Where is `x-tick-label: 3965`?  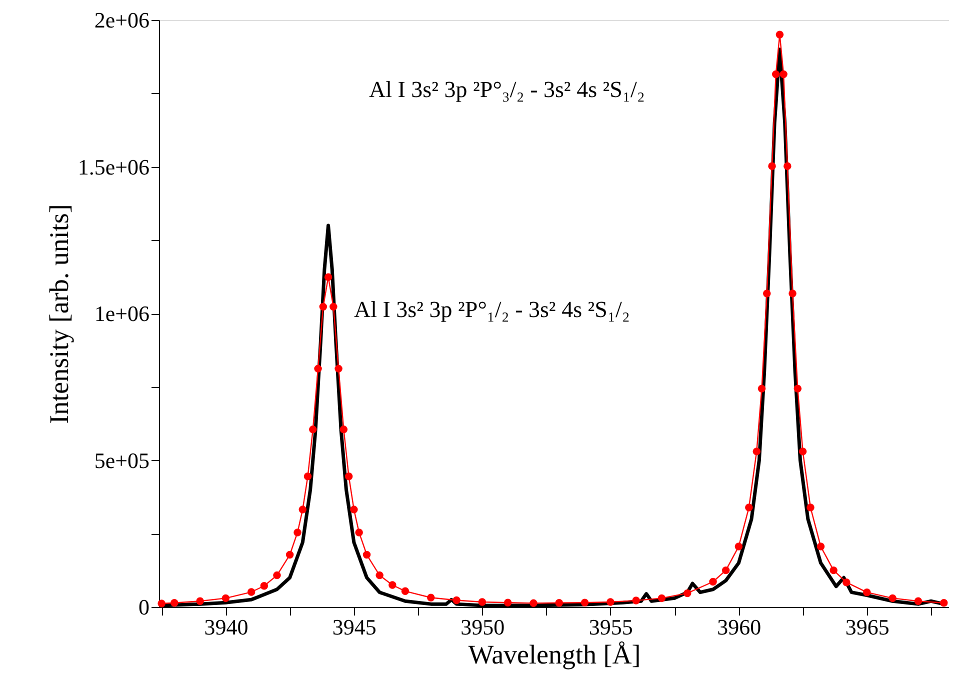
x-tick-label: 3965 is located at coordinates (867, 627).